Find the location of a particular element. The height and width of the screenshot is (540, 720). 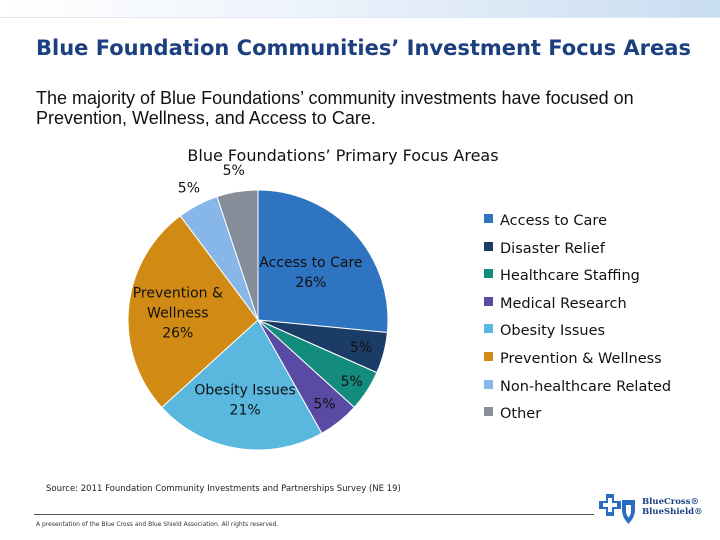

legend-label: Access to Care is located at coordinates (553, 221).